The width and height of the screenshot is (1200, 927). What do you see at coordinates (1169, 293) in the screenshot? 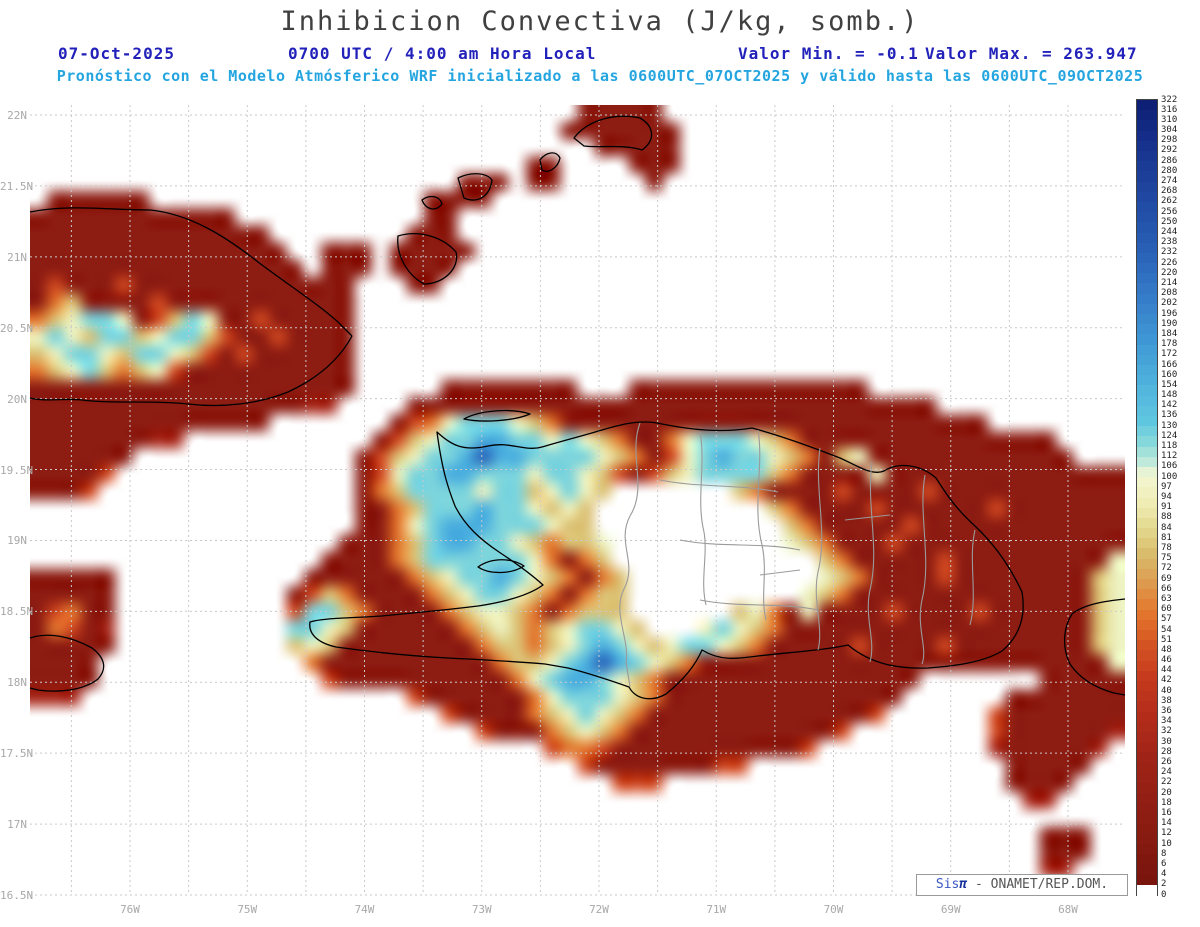
I see `colorbar-tick-label: 208` at bounding box center [1169, 293].